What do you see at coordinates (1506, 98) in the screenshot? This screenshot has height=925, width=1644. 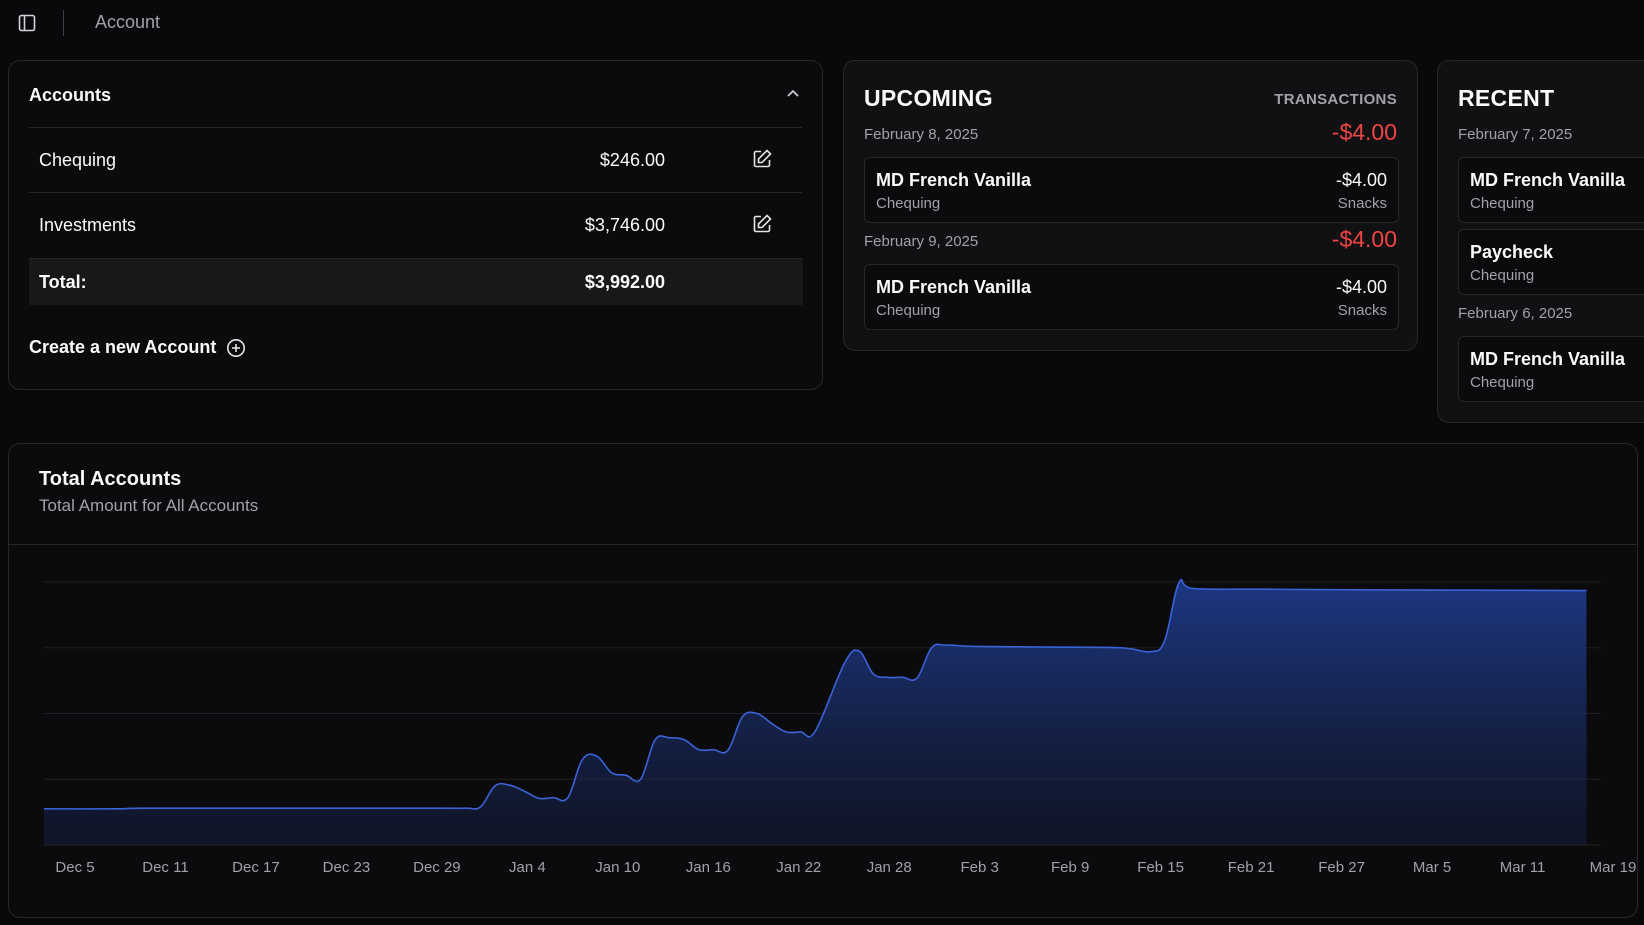 I see `recent-title: RECENT` at bounding box center [1506, 98].